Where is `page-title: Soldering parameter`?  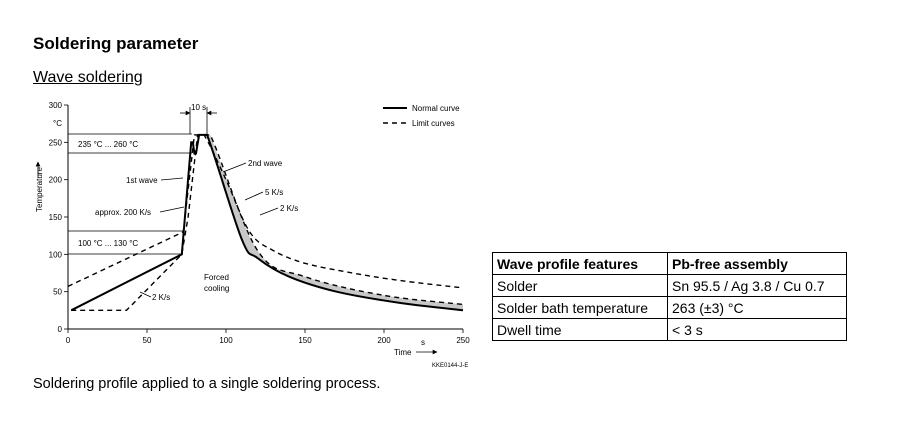 page-title: Soldering parameter is located at coordinates (116, 43).